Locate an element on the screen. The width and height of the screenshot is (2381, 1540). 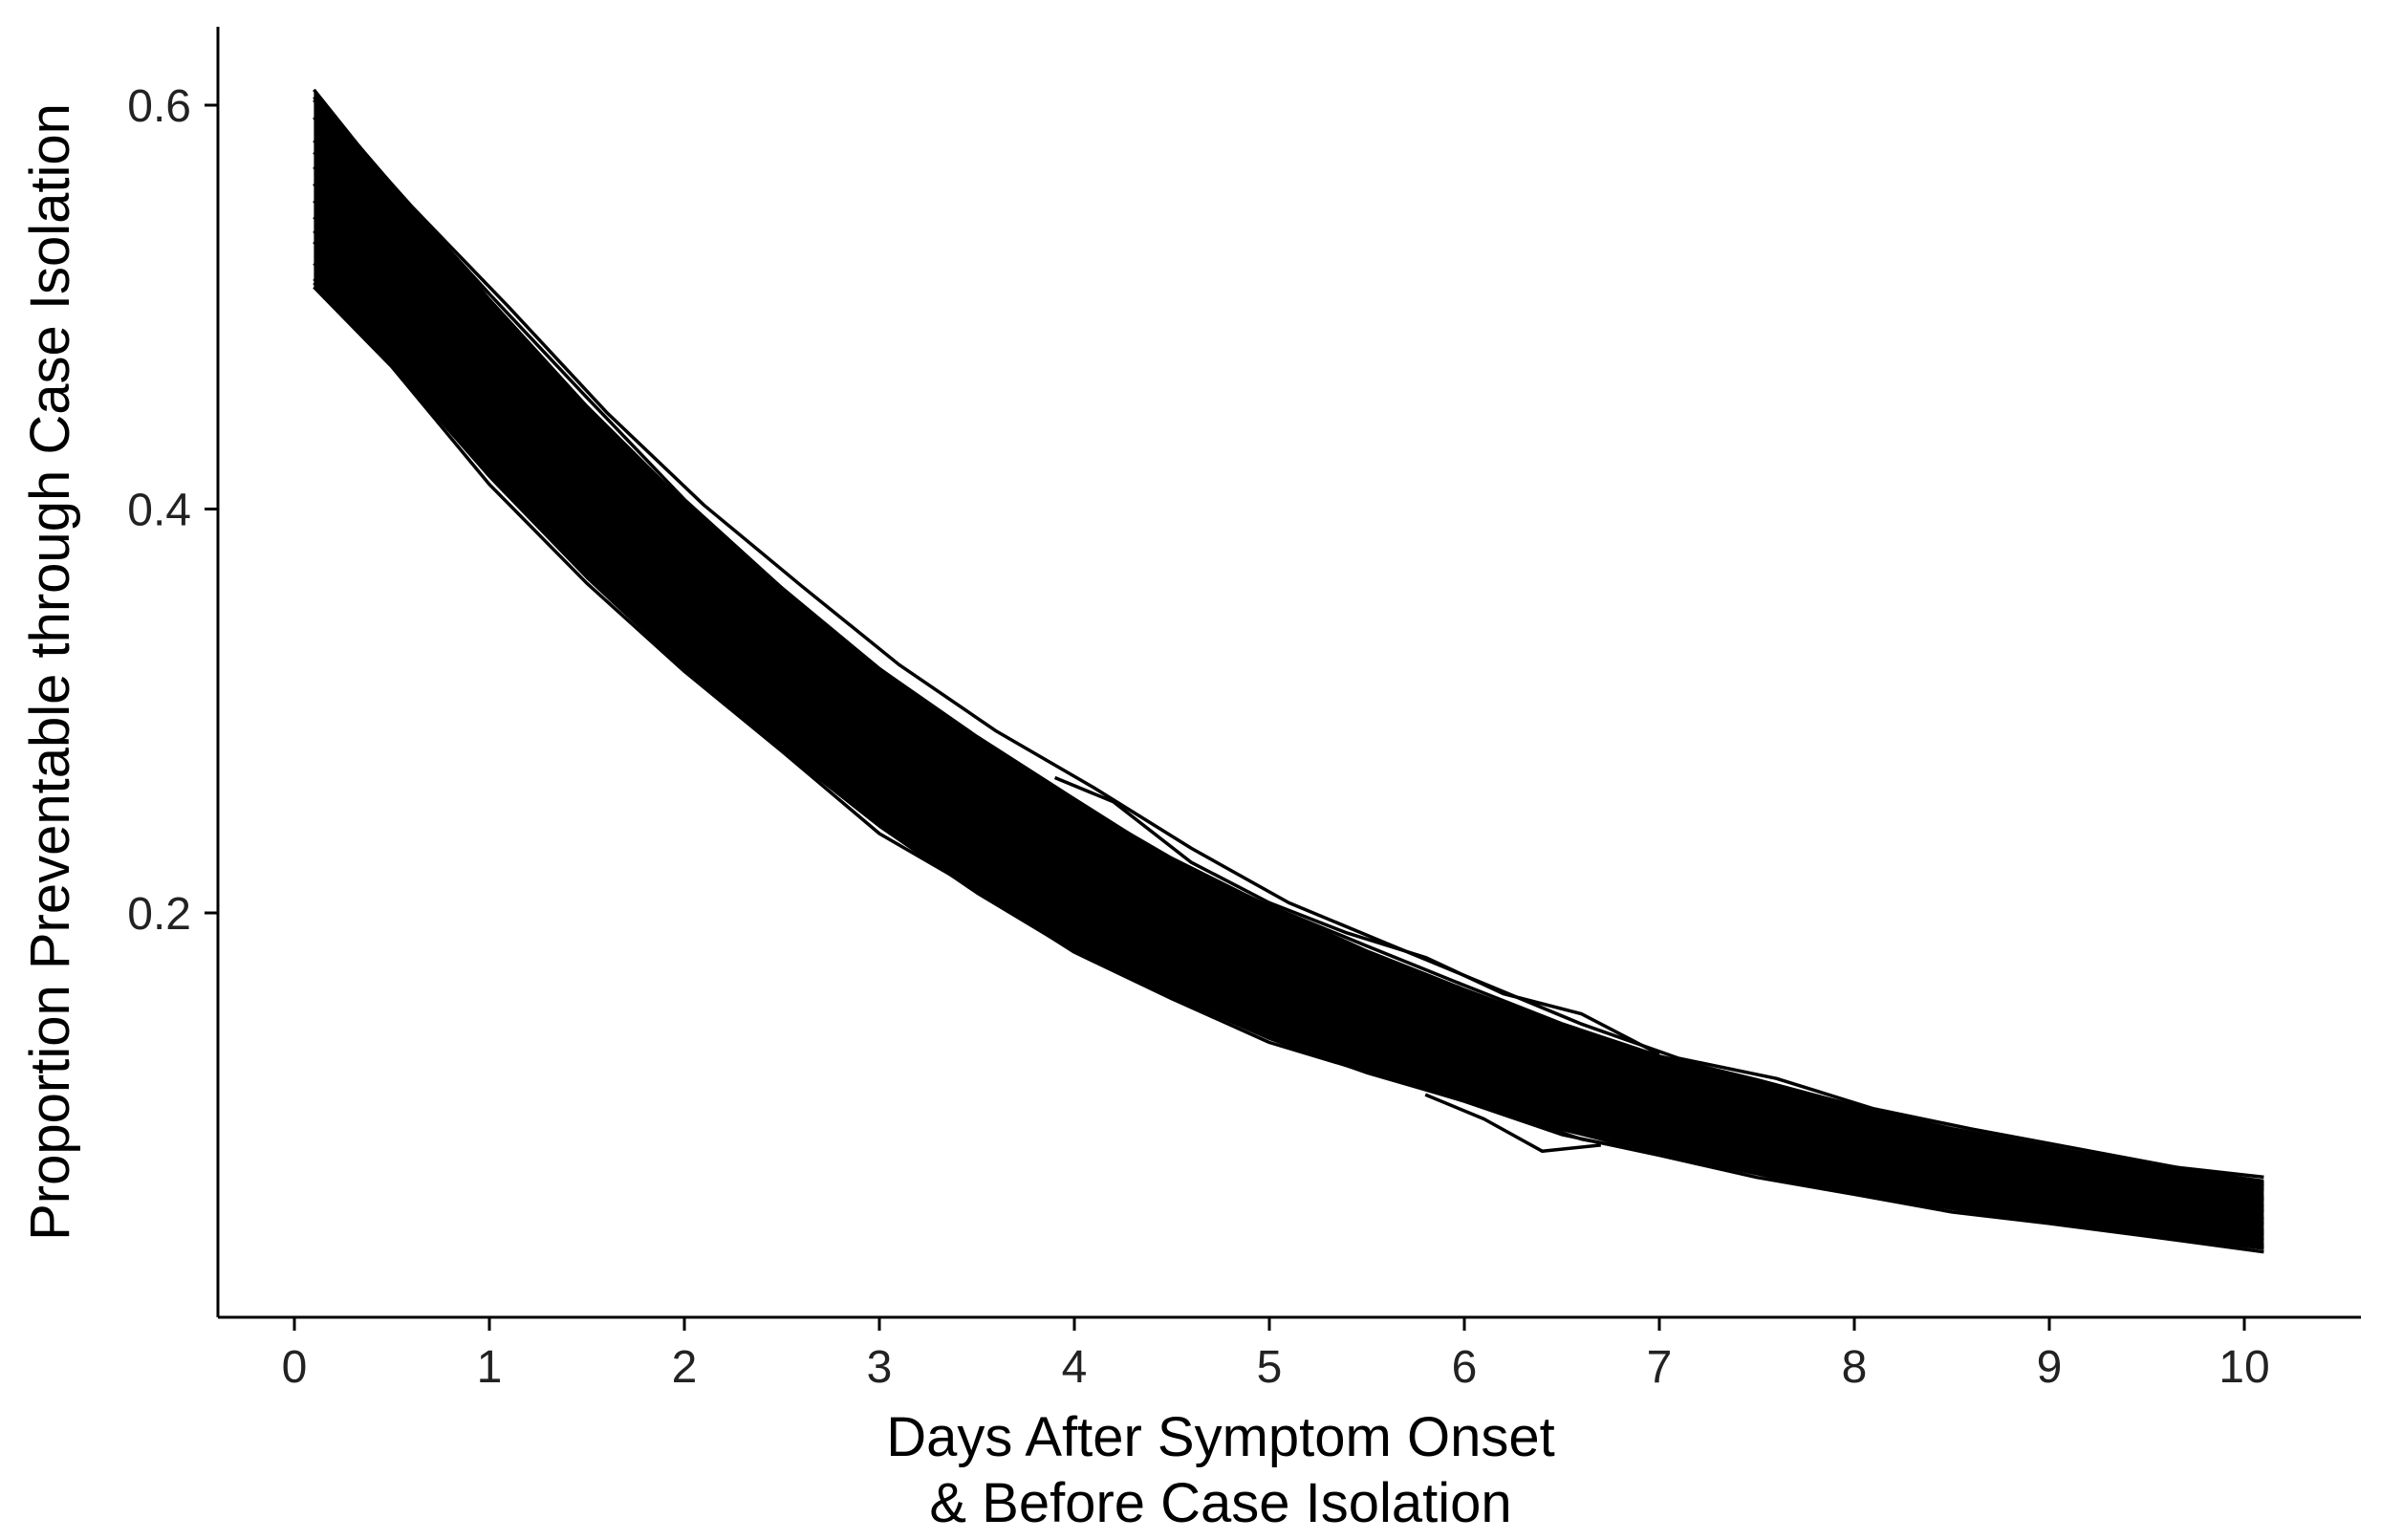
x-axis-ticks: 0 1 2 3 4 5 6 7 8 9 10 is located at coordinates (1276, 1355).